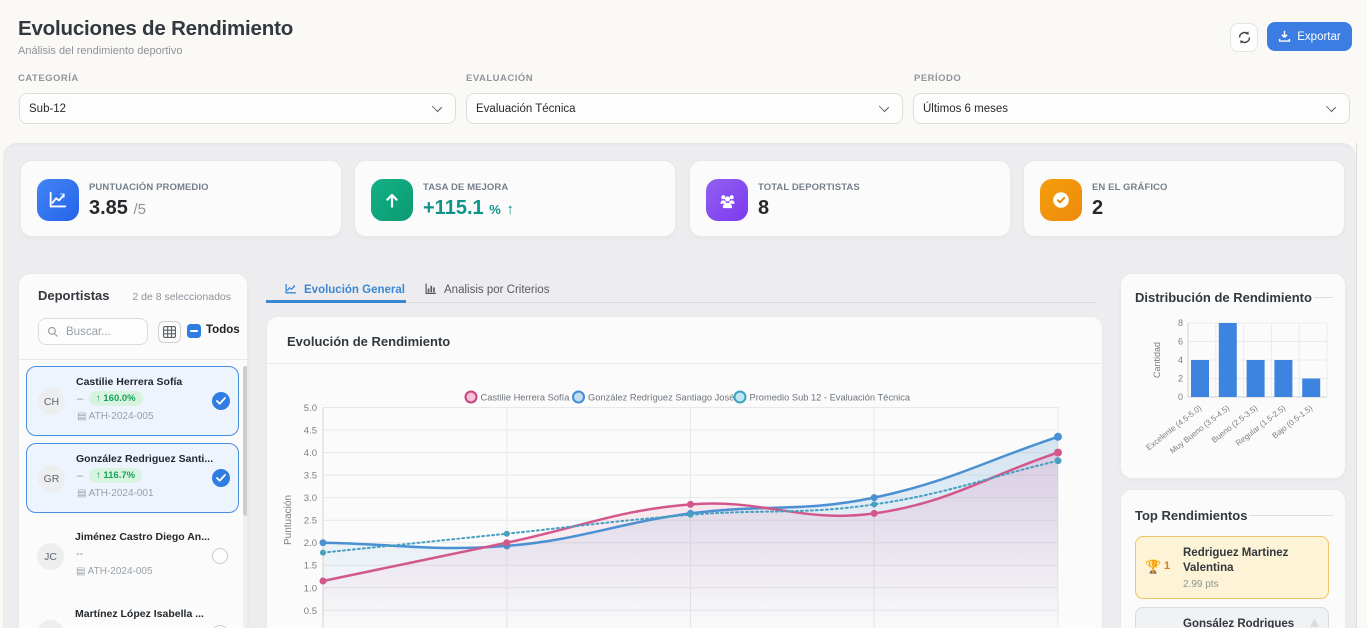 The height and width of the screenshot is (628, 1367). Describe the element at coordinates (310, 476) in the screenshot. I see `svg-text: 3.5` at that location.